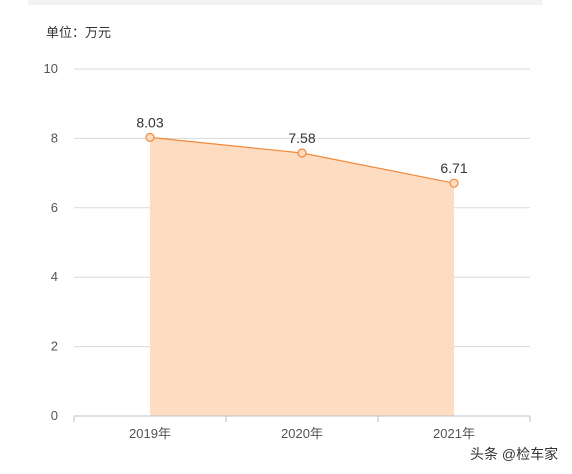 Image resolution: width=572 pixels, height=474 pixels. I want to click on data-labels: 8.03 7.58 6.71, so click(301, 145).